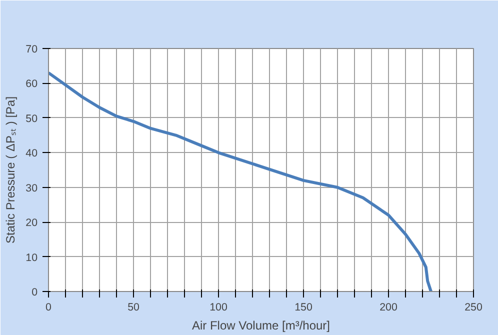 The width and height of the screenshot is (498, 335). Describe the element at coordinates (32, 223) in the screenshot. I see `y-tick-label: 20` at that location.